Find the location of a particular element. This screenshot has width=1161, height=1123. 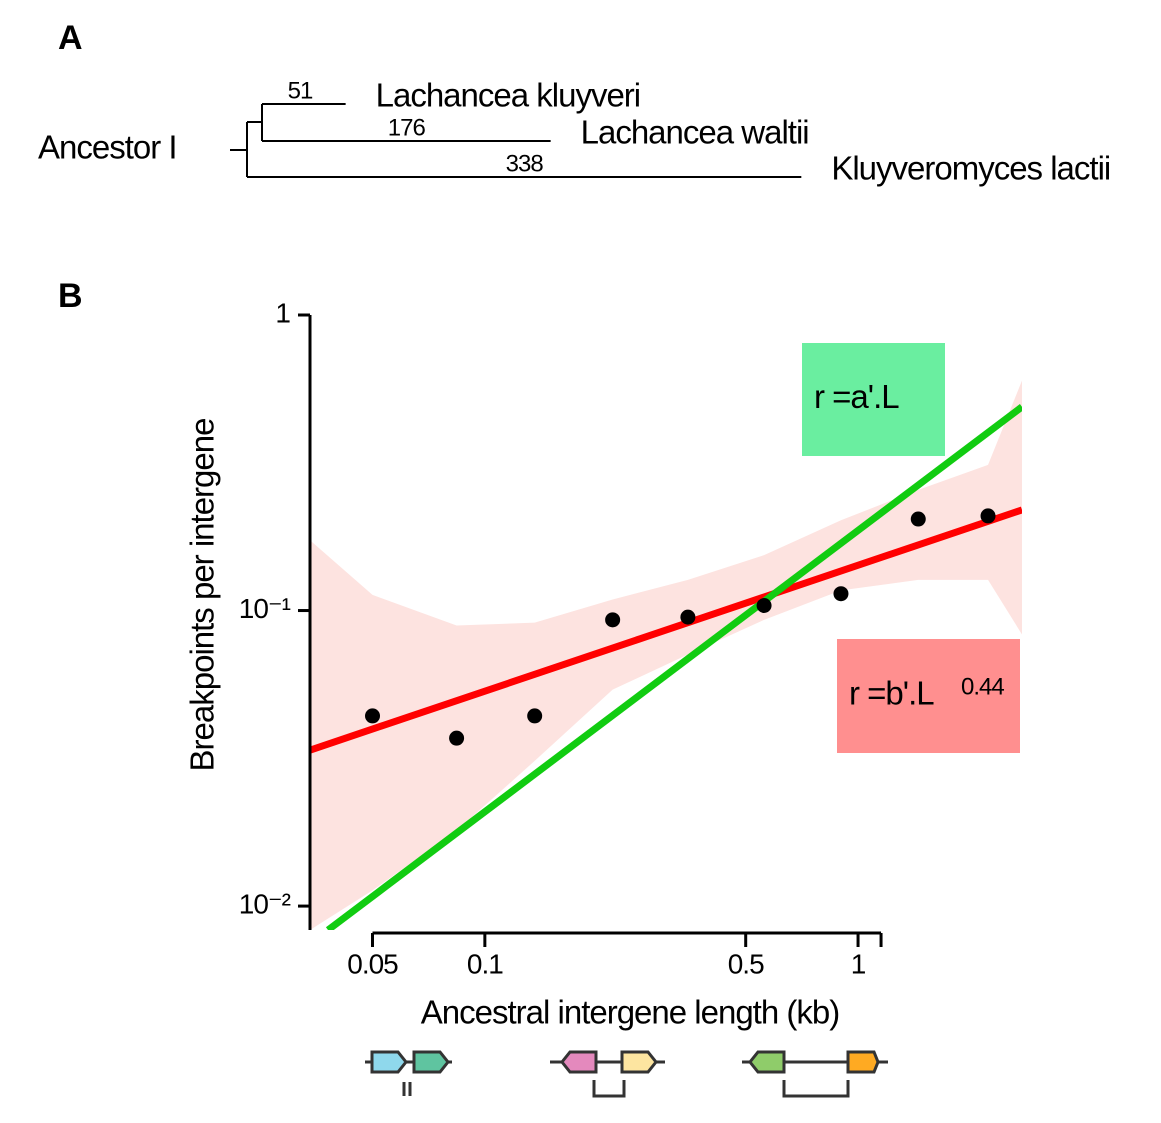

y-axis-label: Breakpoints per intergene is located at coordinates (202, 595).